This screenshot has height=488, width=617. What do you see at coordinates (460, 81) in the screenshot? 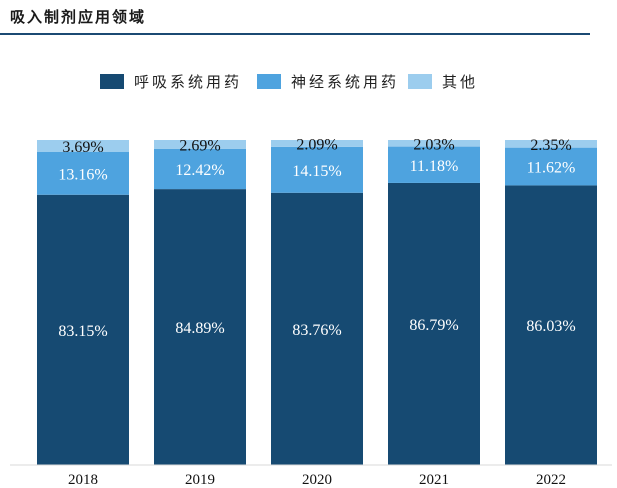
I see `legend-label-other: 其他` at bounding box center [460, 81].